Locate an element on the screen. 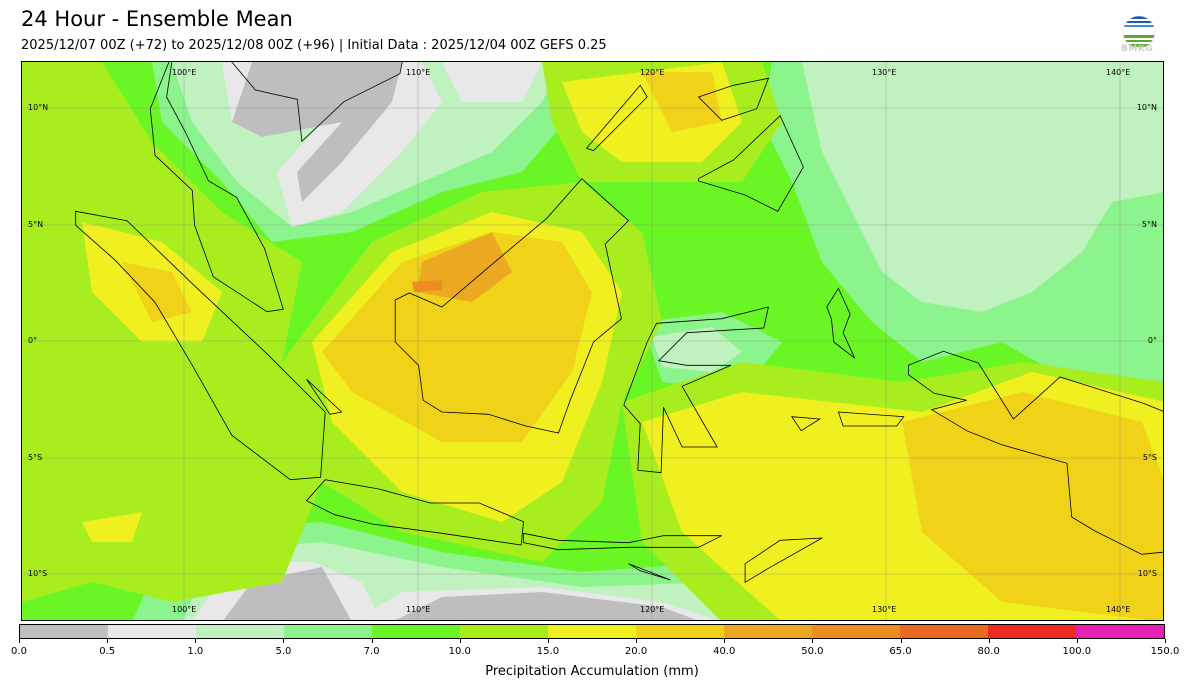  lat-label-left: 5°N is located at coordinates (36, 224).